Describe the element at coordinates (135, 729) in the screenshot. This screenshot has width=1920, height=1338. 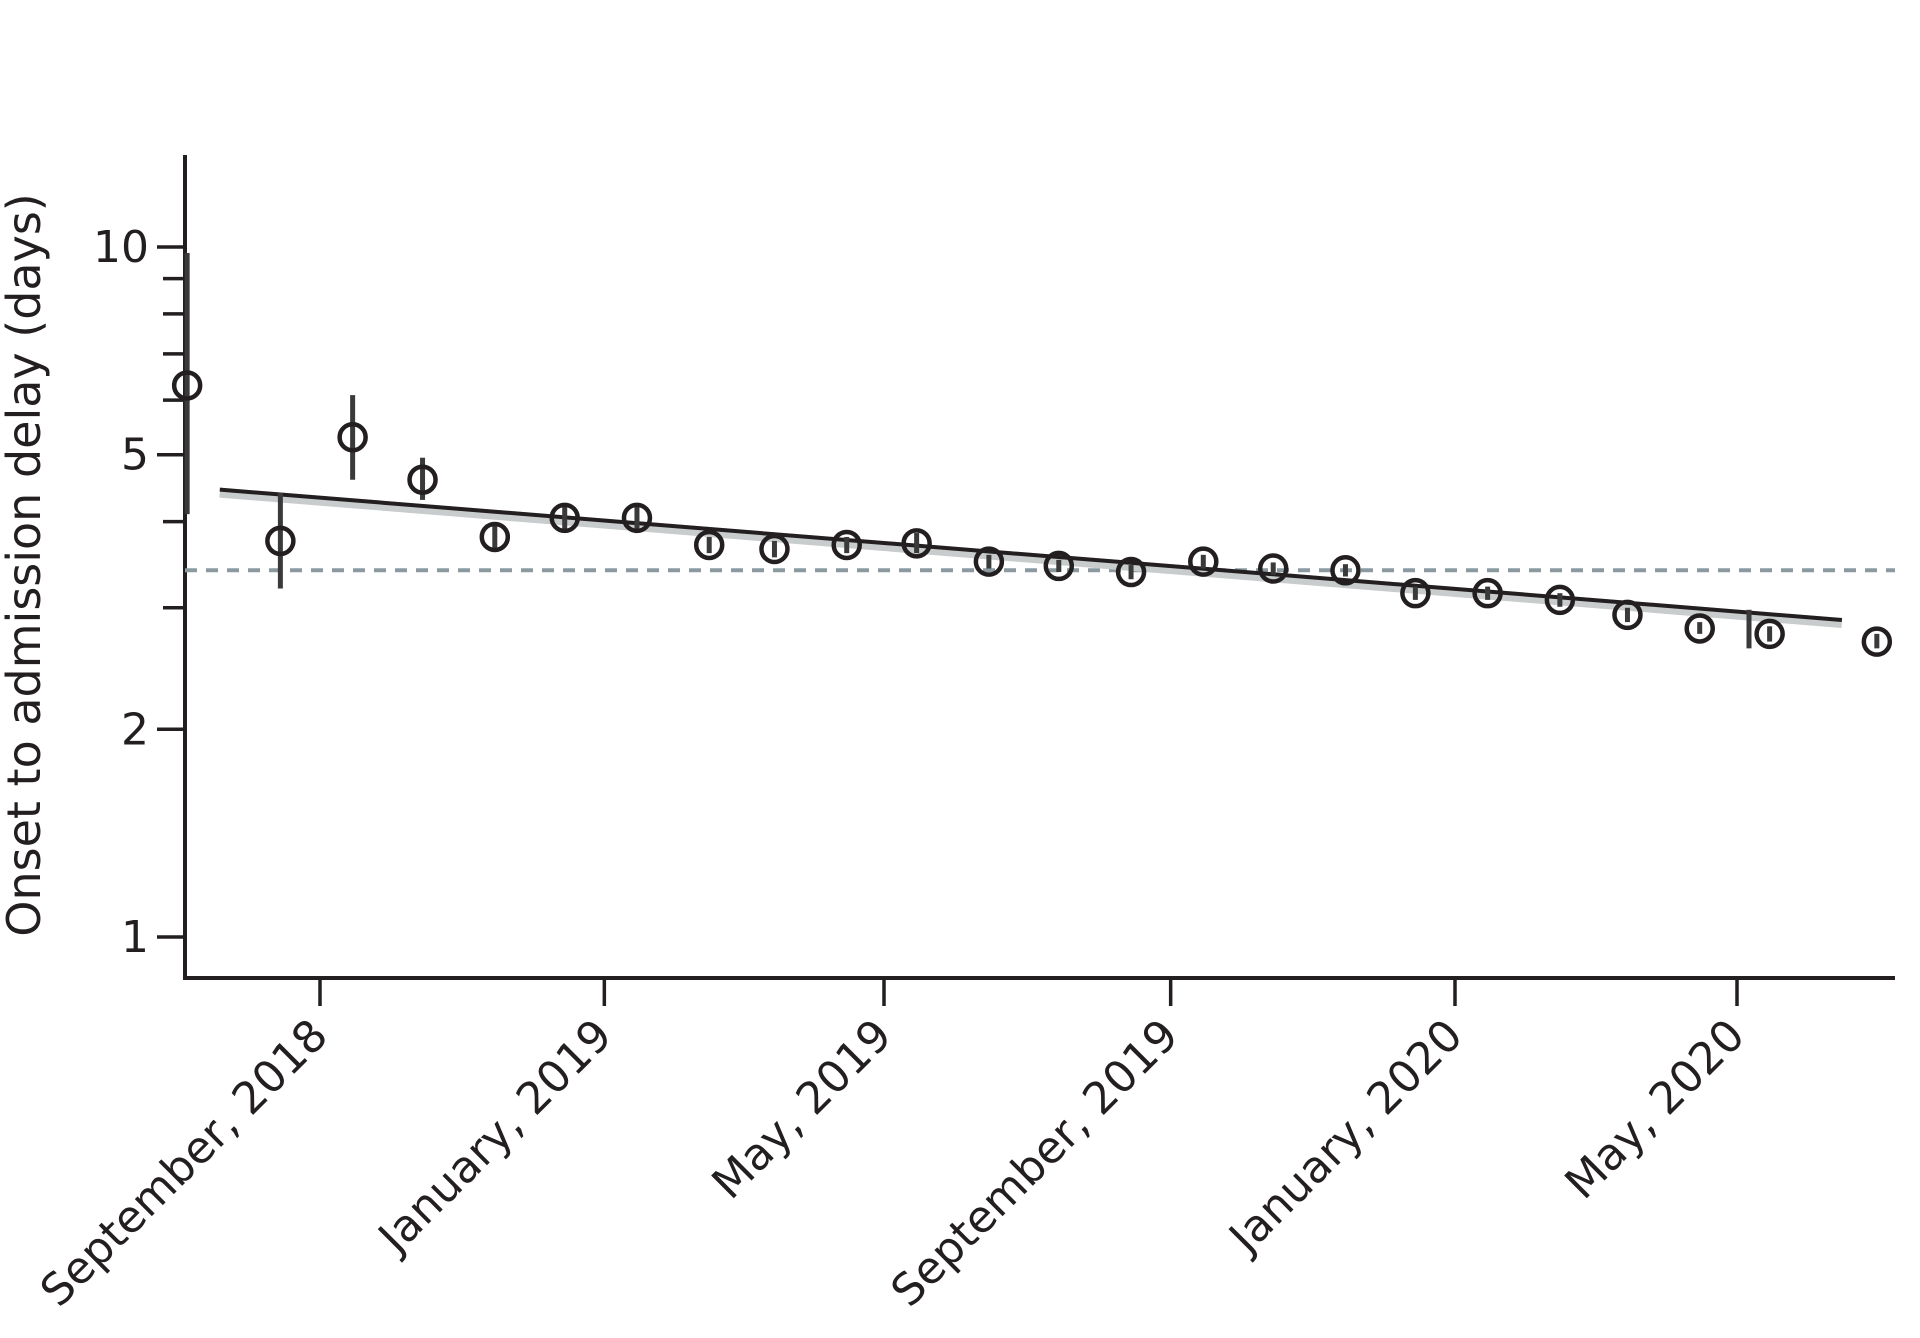
I see `y-tick-label: 2` at that location.